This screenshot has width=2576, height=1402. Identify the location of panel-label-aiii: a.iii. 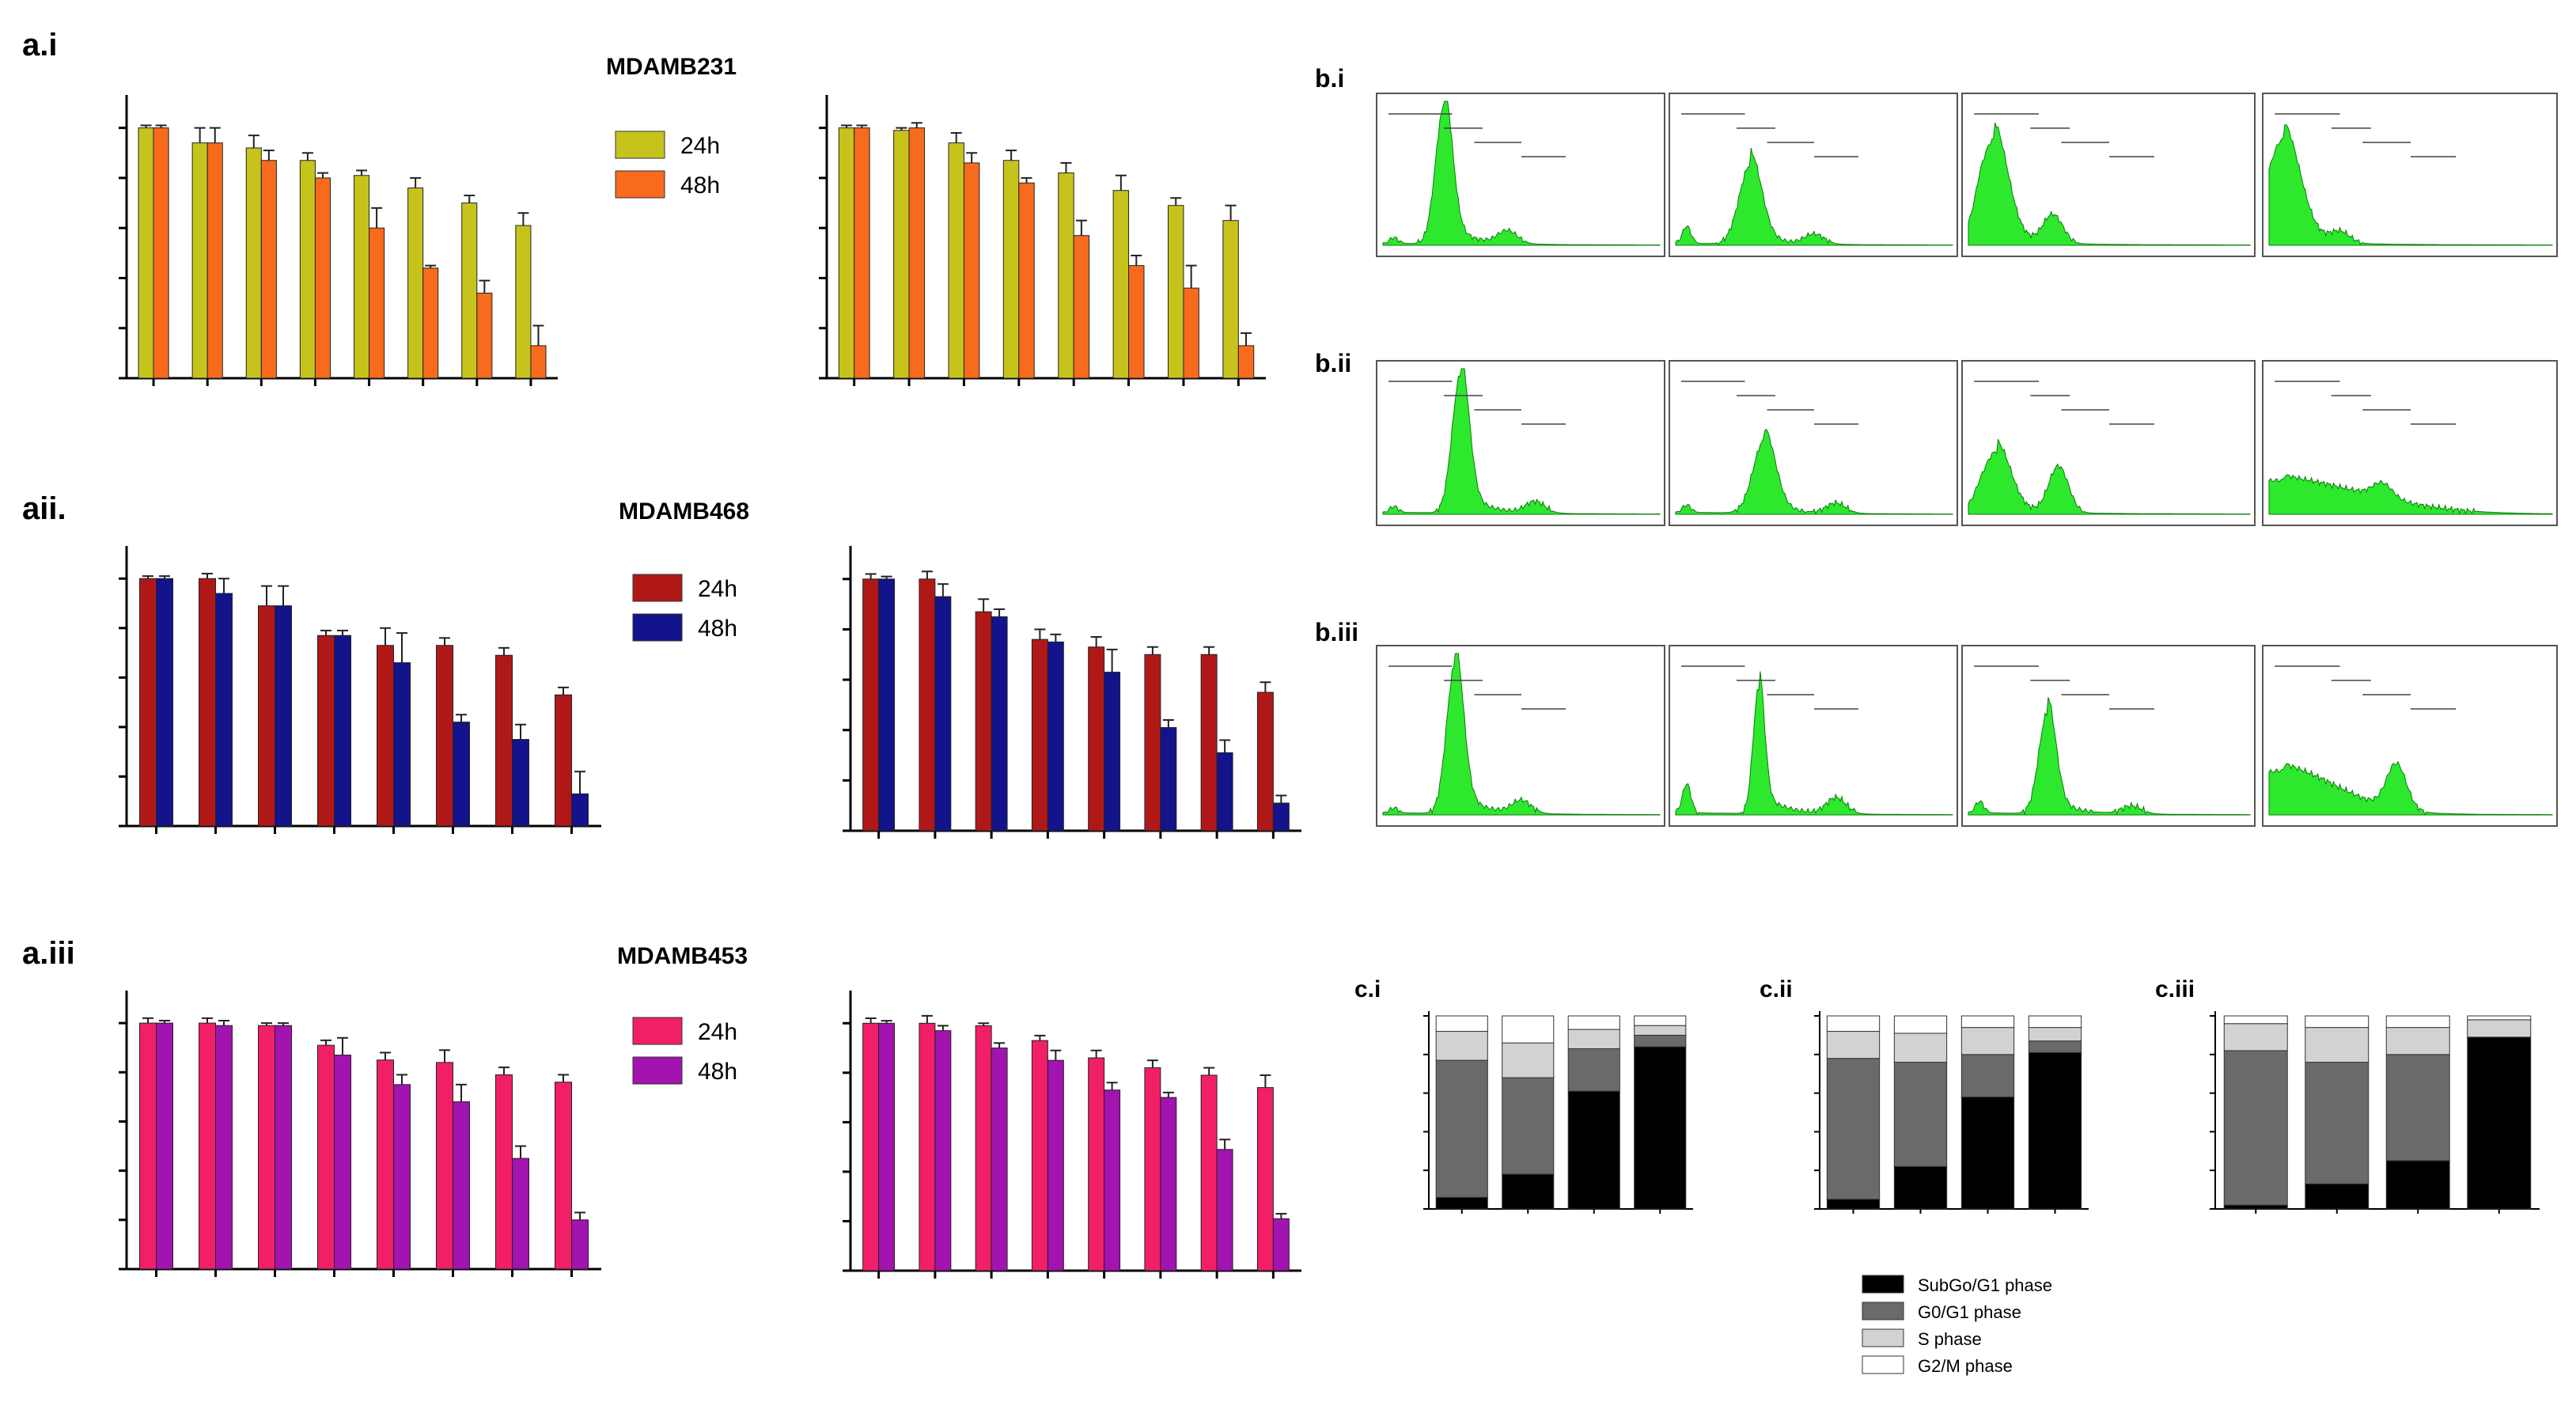
(48, 954).